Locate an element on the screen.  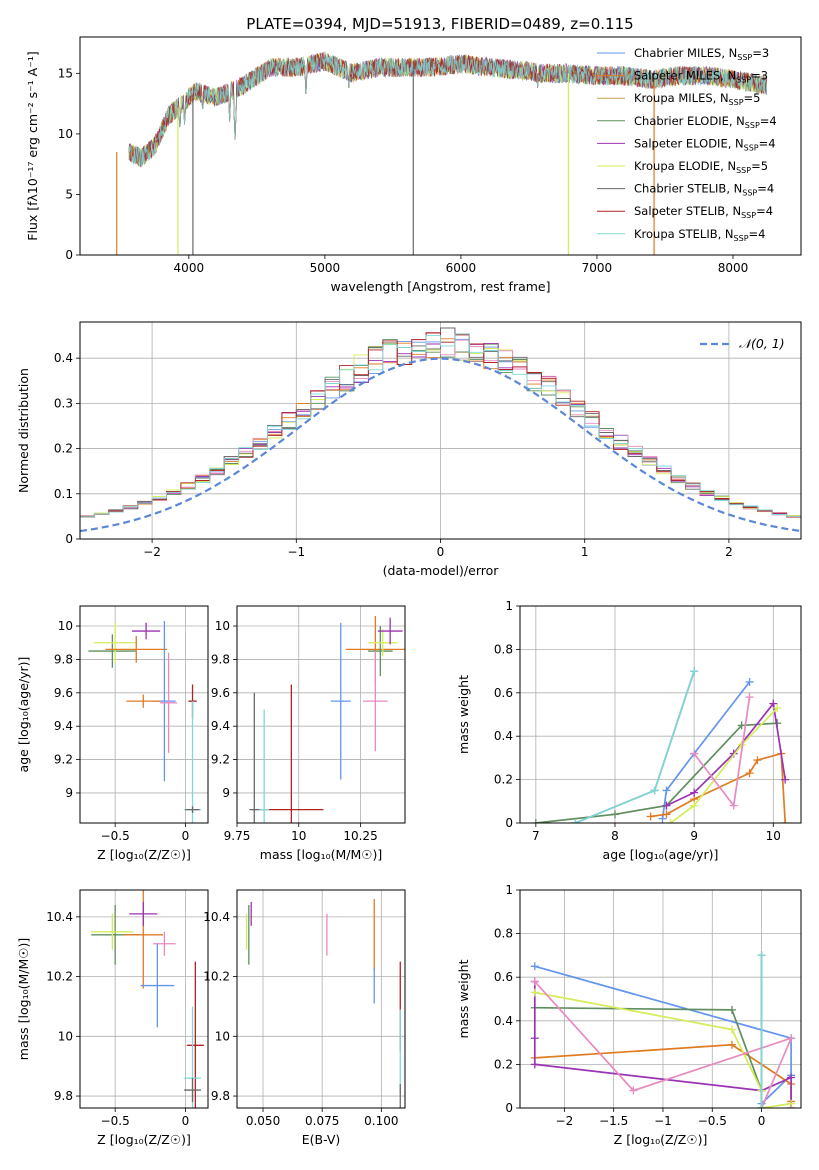
histogram-step is located at coordinates (440, 425).